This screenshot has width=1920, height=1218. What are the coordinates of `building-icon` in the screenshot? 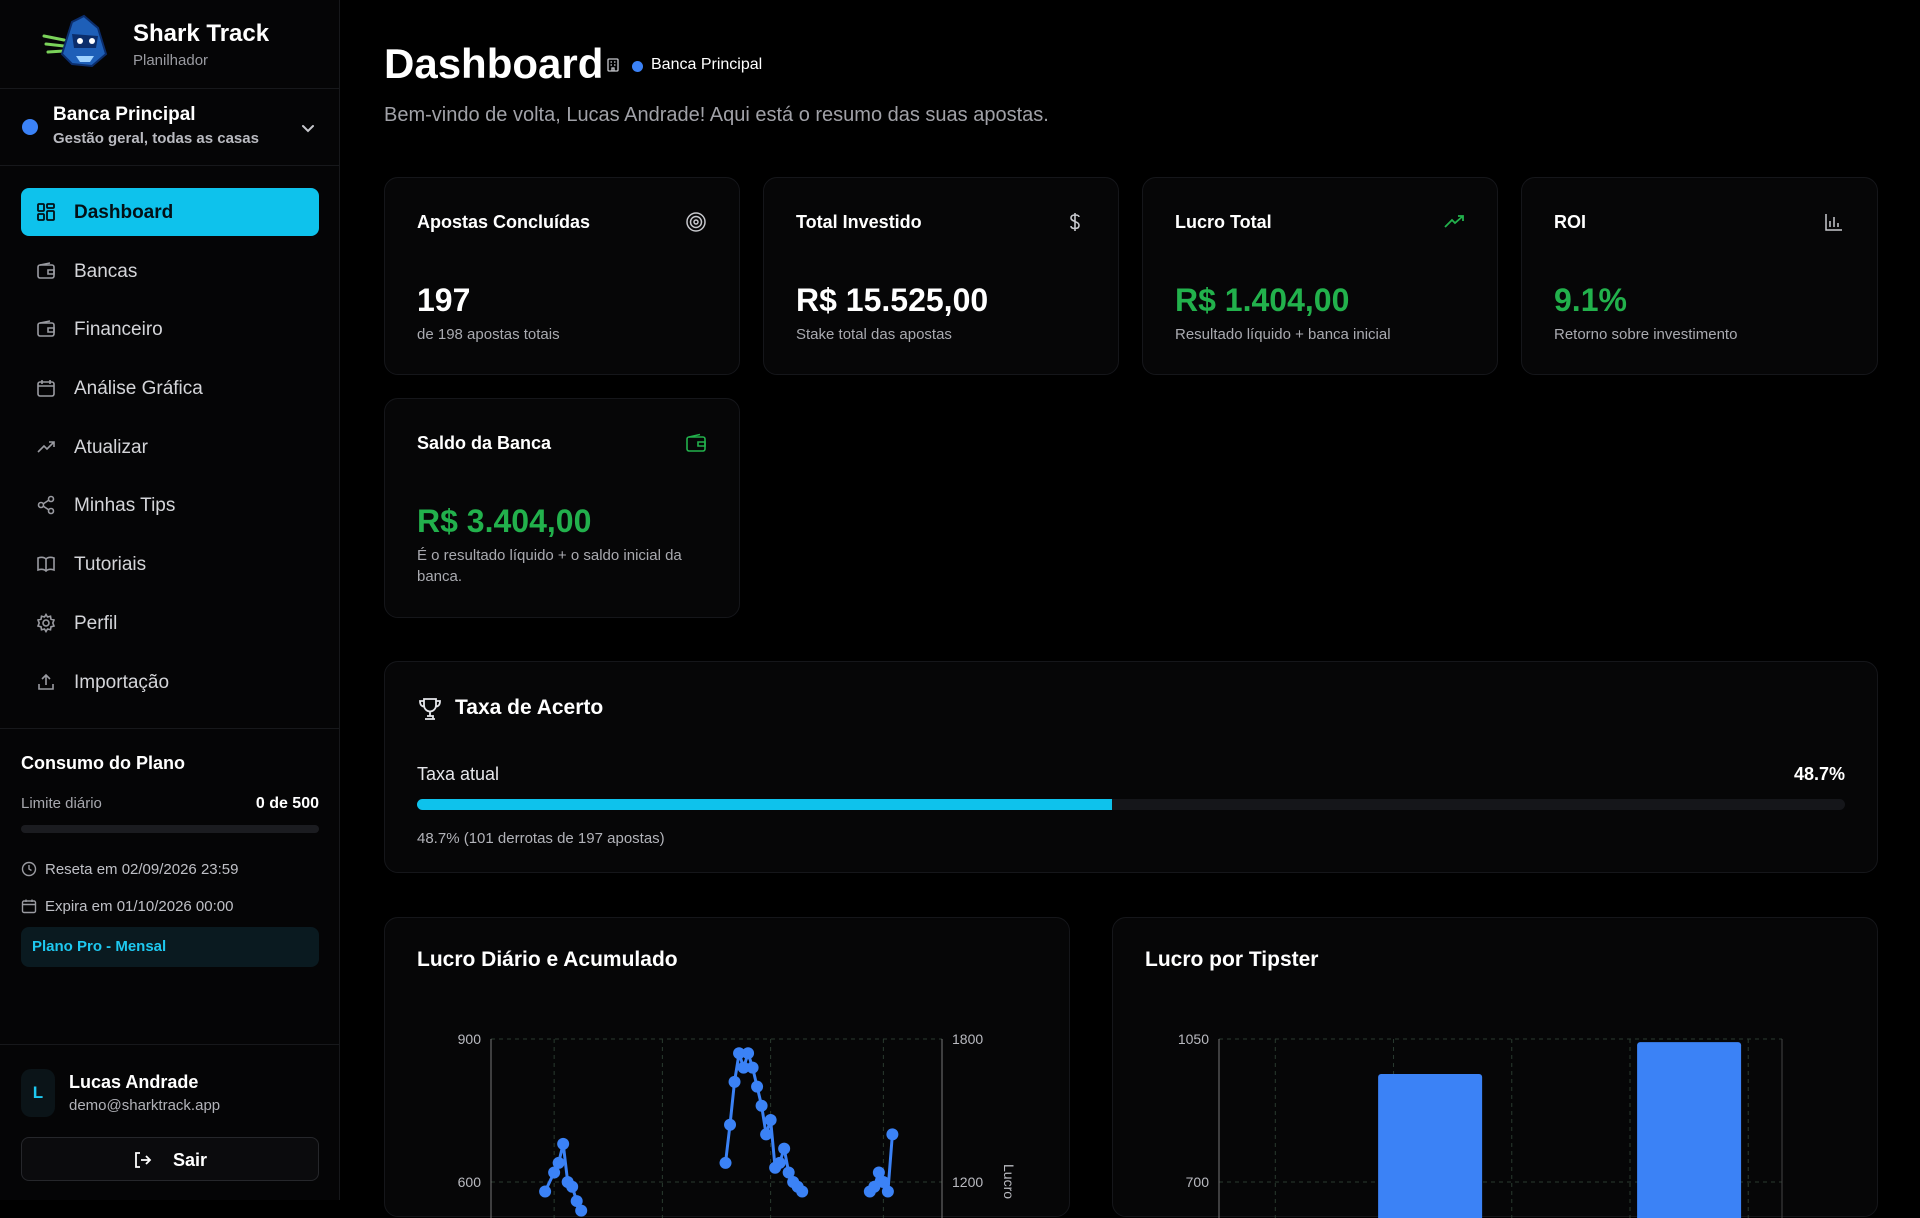 It's located at (613, 65).